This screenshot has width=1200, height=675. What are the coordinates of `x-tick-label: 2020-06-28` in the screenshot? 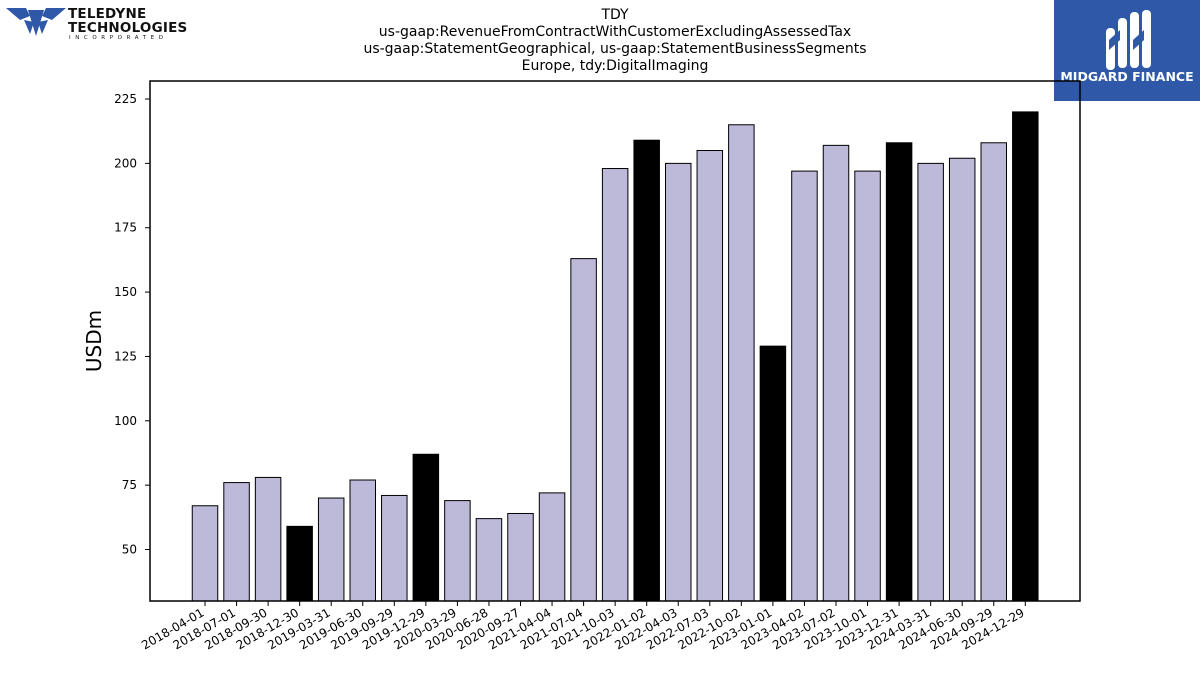 It's located at (456, 628).